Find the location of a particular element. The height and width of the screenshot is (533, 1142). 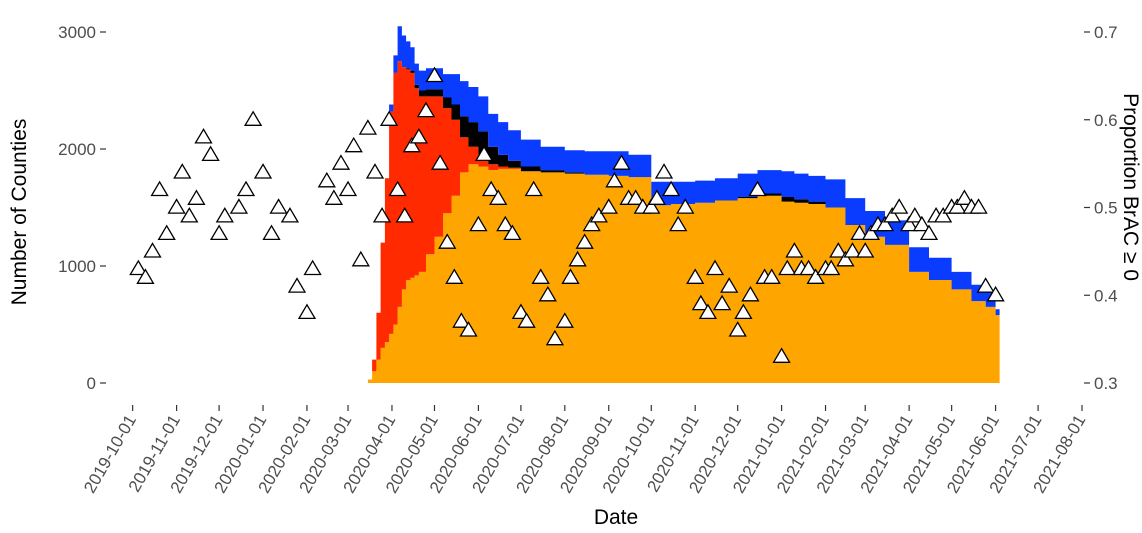

x-axis-title: Date is located at coordinates (616, 517).